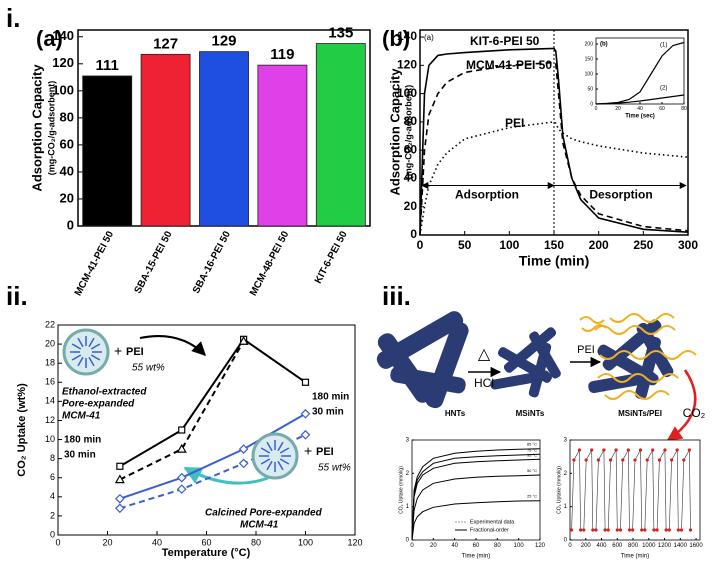  What do you see at coordinates (154, 262) in the screenshot?
I see `x-tick-label: SBA-15-PEI 50` at bounding box center [154, 262].